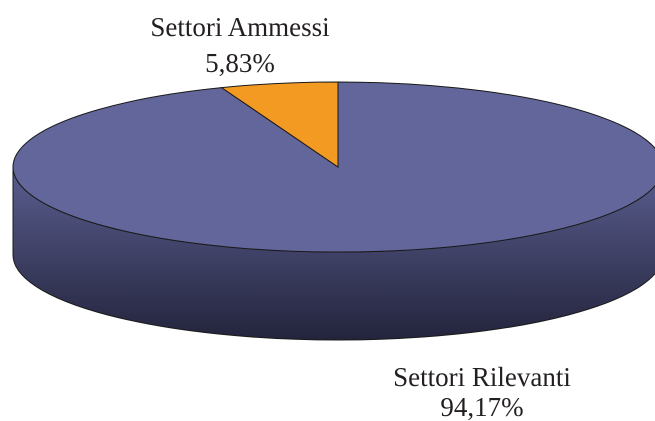  What do you see at coordinates (482, 377) in the screenshot?
I see `slice-label: Settori Rilevanti` at bounding box center [482, 377].